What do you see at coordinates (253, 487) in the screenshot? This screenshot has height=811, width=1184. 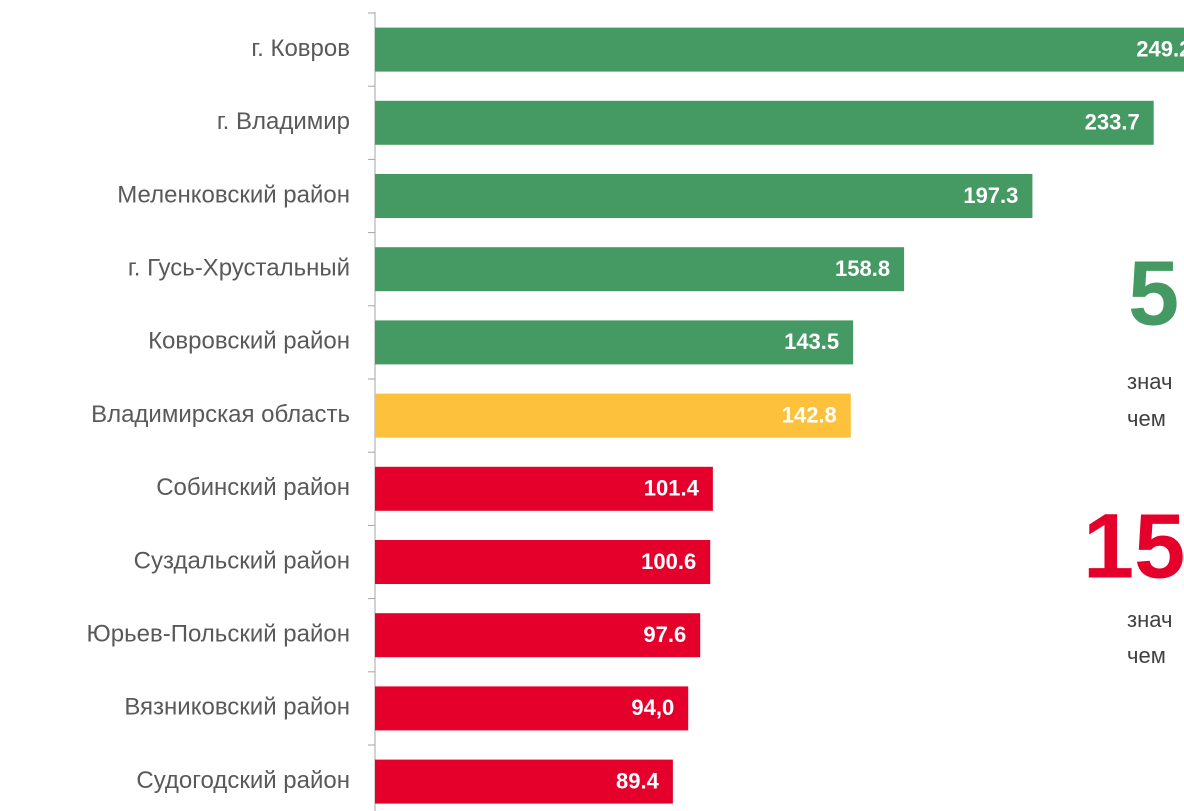 I see `category-label: Собинский район` at bounding box center [253, 487].